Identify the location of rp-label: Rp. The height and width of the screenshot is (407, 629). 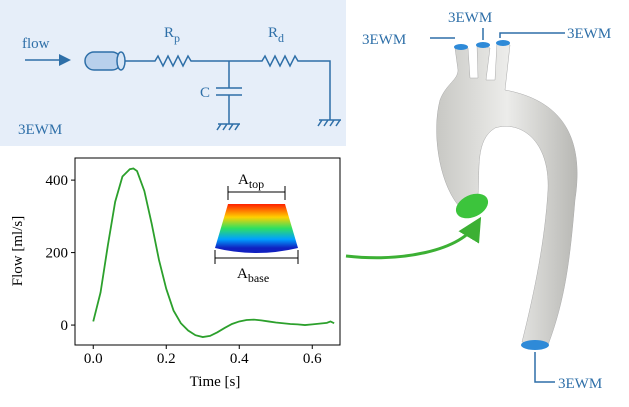
(172, 35).